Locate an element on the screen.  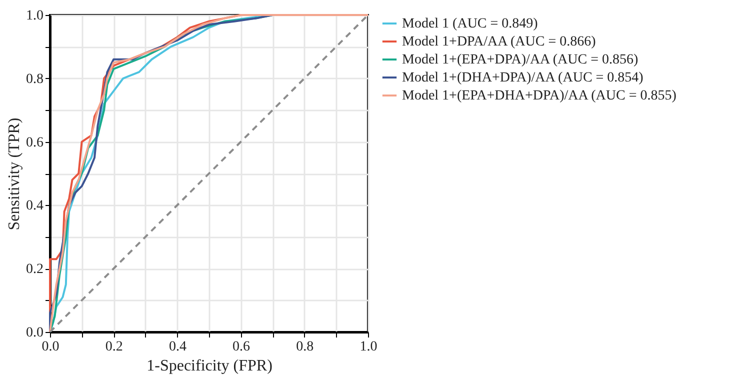
y-tick-label: 0.2 is located at coordinates (35, 270).